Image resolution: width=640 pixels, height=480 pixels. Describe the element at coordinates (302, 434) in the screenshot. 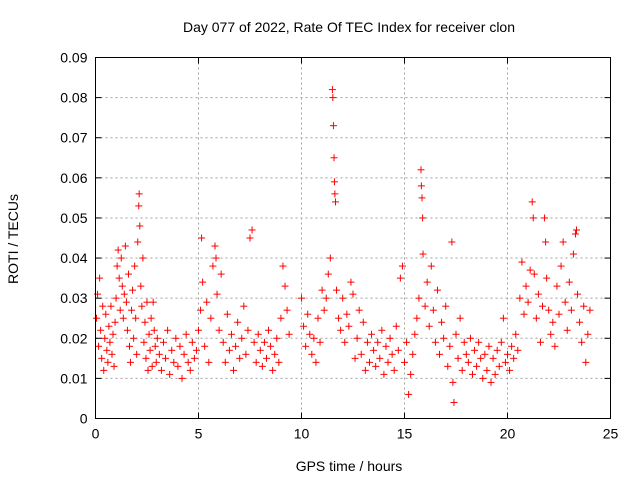

I see `x-tick-label: 10` at that location.